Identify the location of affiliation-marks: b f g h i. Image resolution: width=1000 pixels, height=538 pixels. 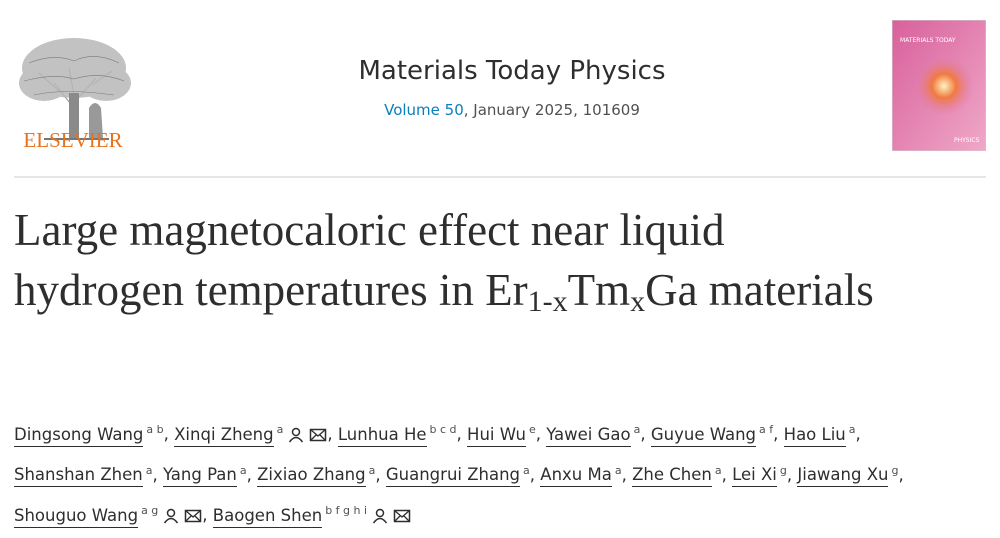
(346, 510).